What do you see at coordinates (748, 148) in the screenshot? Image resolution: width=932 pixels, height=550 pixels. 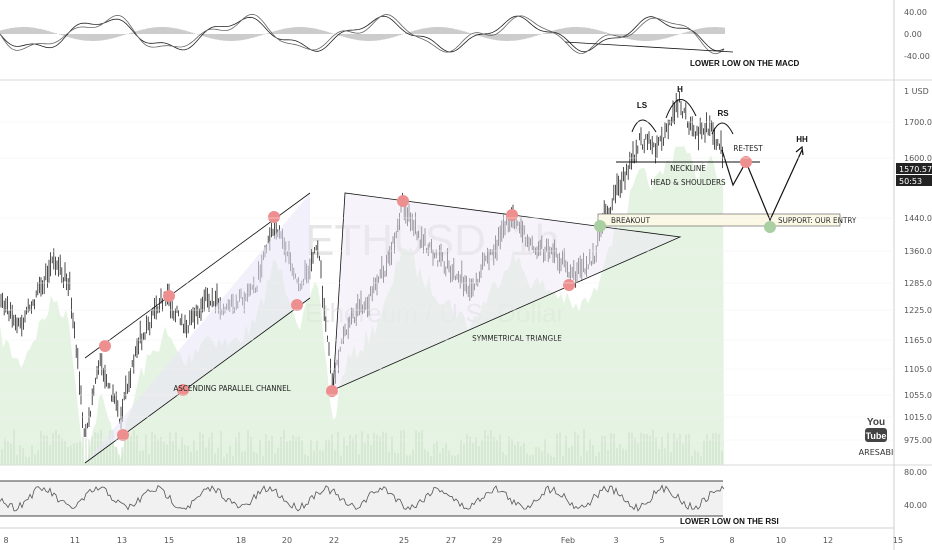 I see `retest-label: RE-TEST` at bounding box center [748, 148].